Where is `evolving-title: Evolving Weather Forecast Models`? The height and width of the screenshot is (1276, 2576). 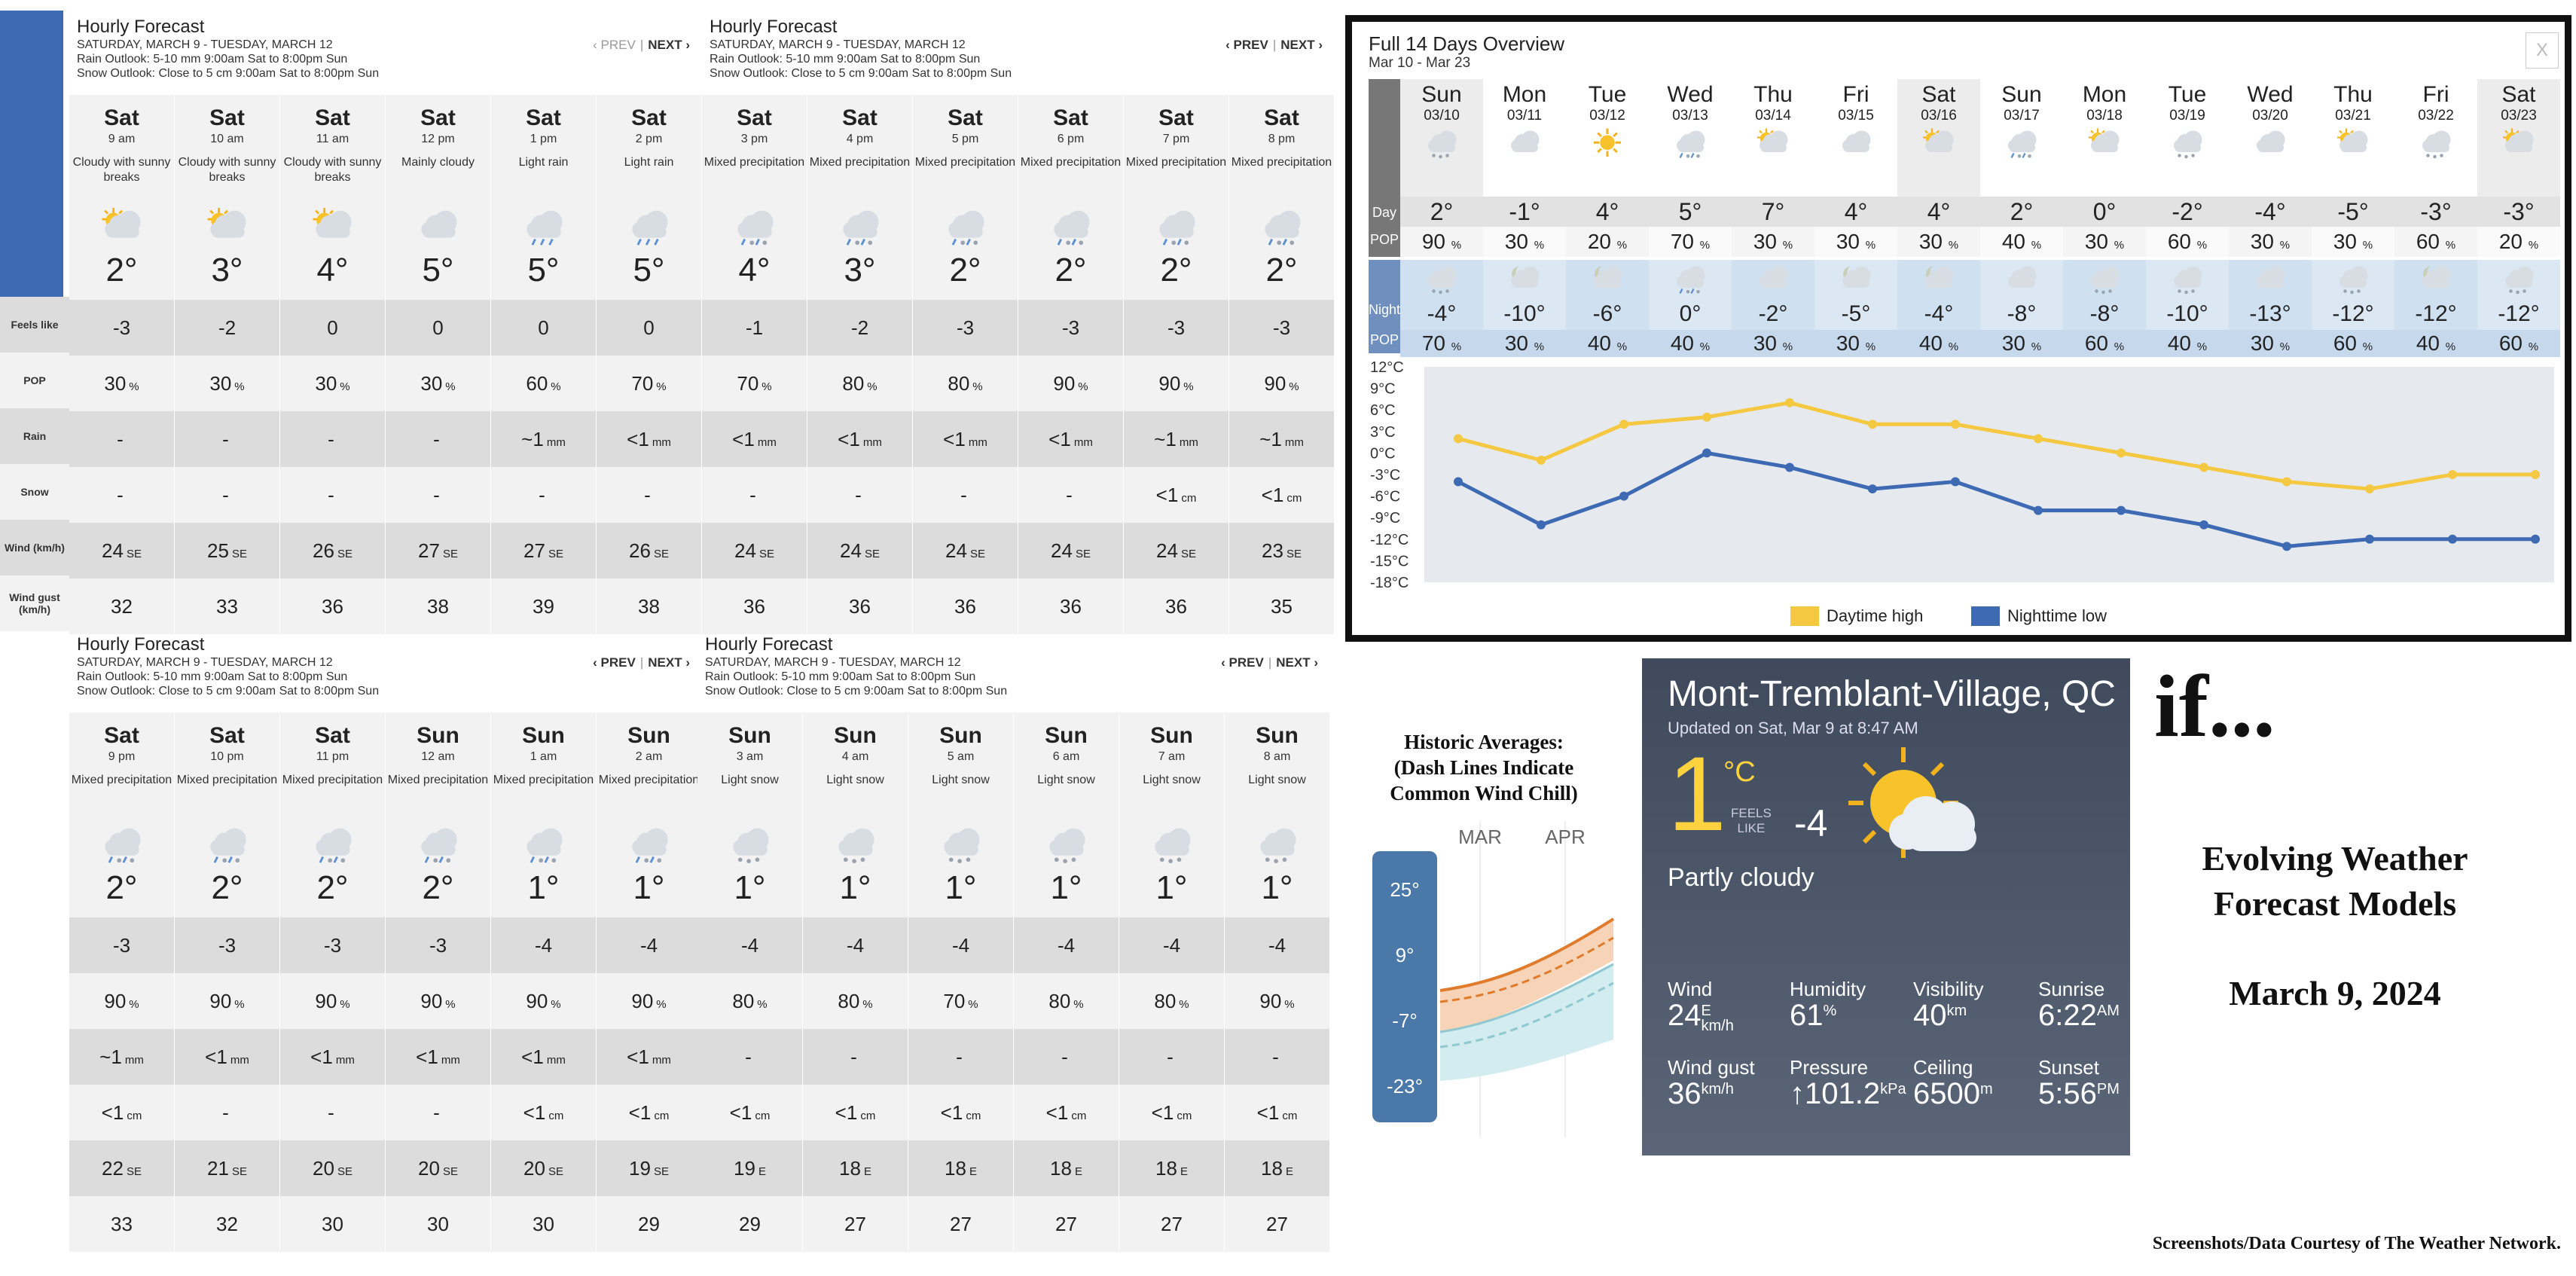
evolving-title: Evolving Weather Forecast Models is located at coordinates (2335, 881).